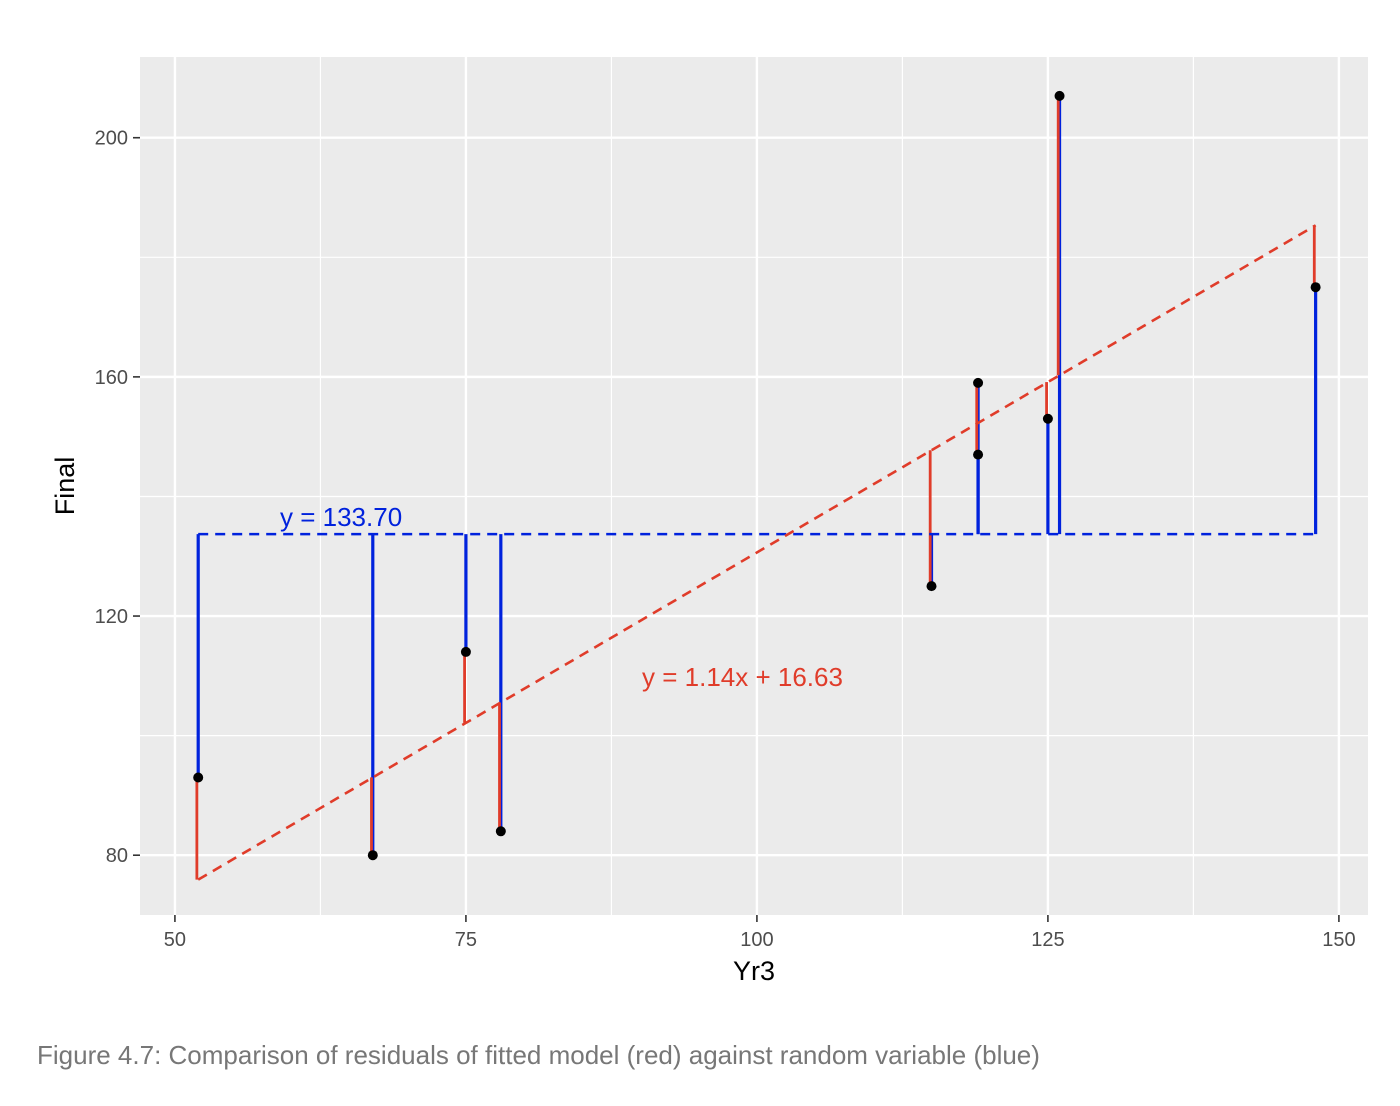 The height and width of the screenshot is (1106, 1400). What do you see at coordinates (1047, 940) in the screenshot?
I see `x-tick-label: 125` at bounding box center [1047, 940].